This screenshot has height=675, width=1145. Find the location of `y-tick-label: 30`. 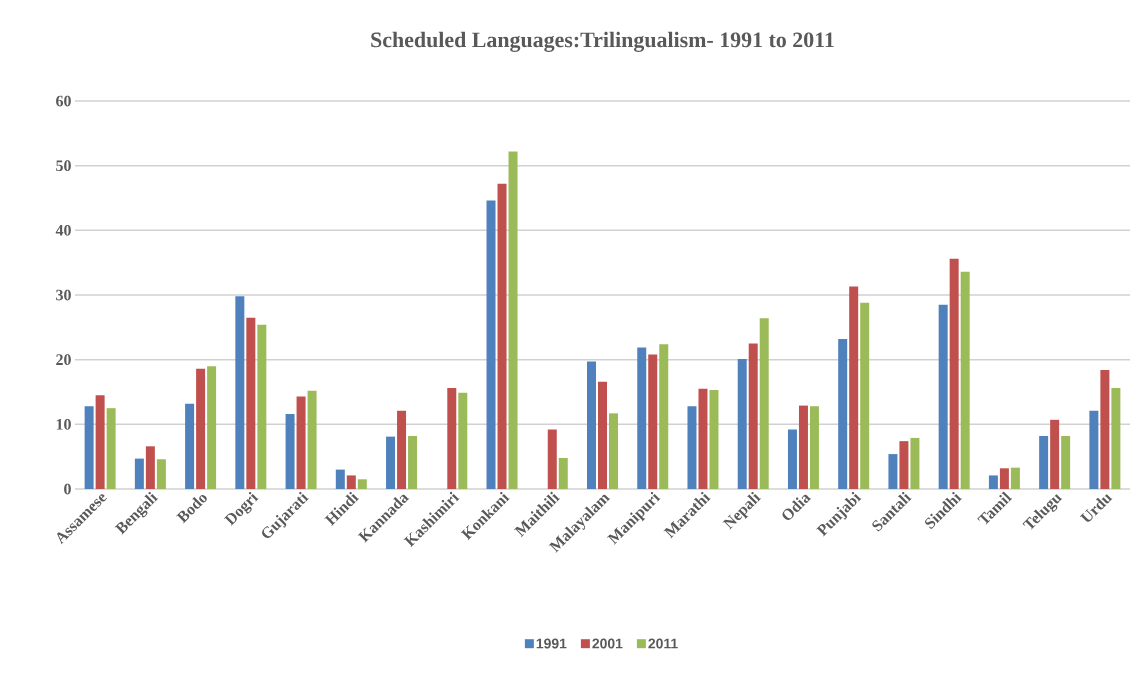

y-tick-label: 30 is located at coordinates (63, 295).